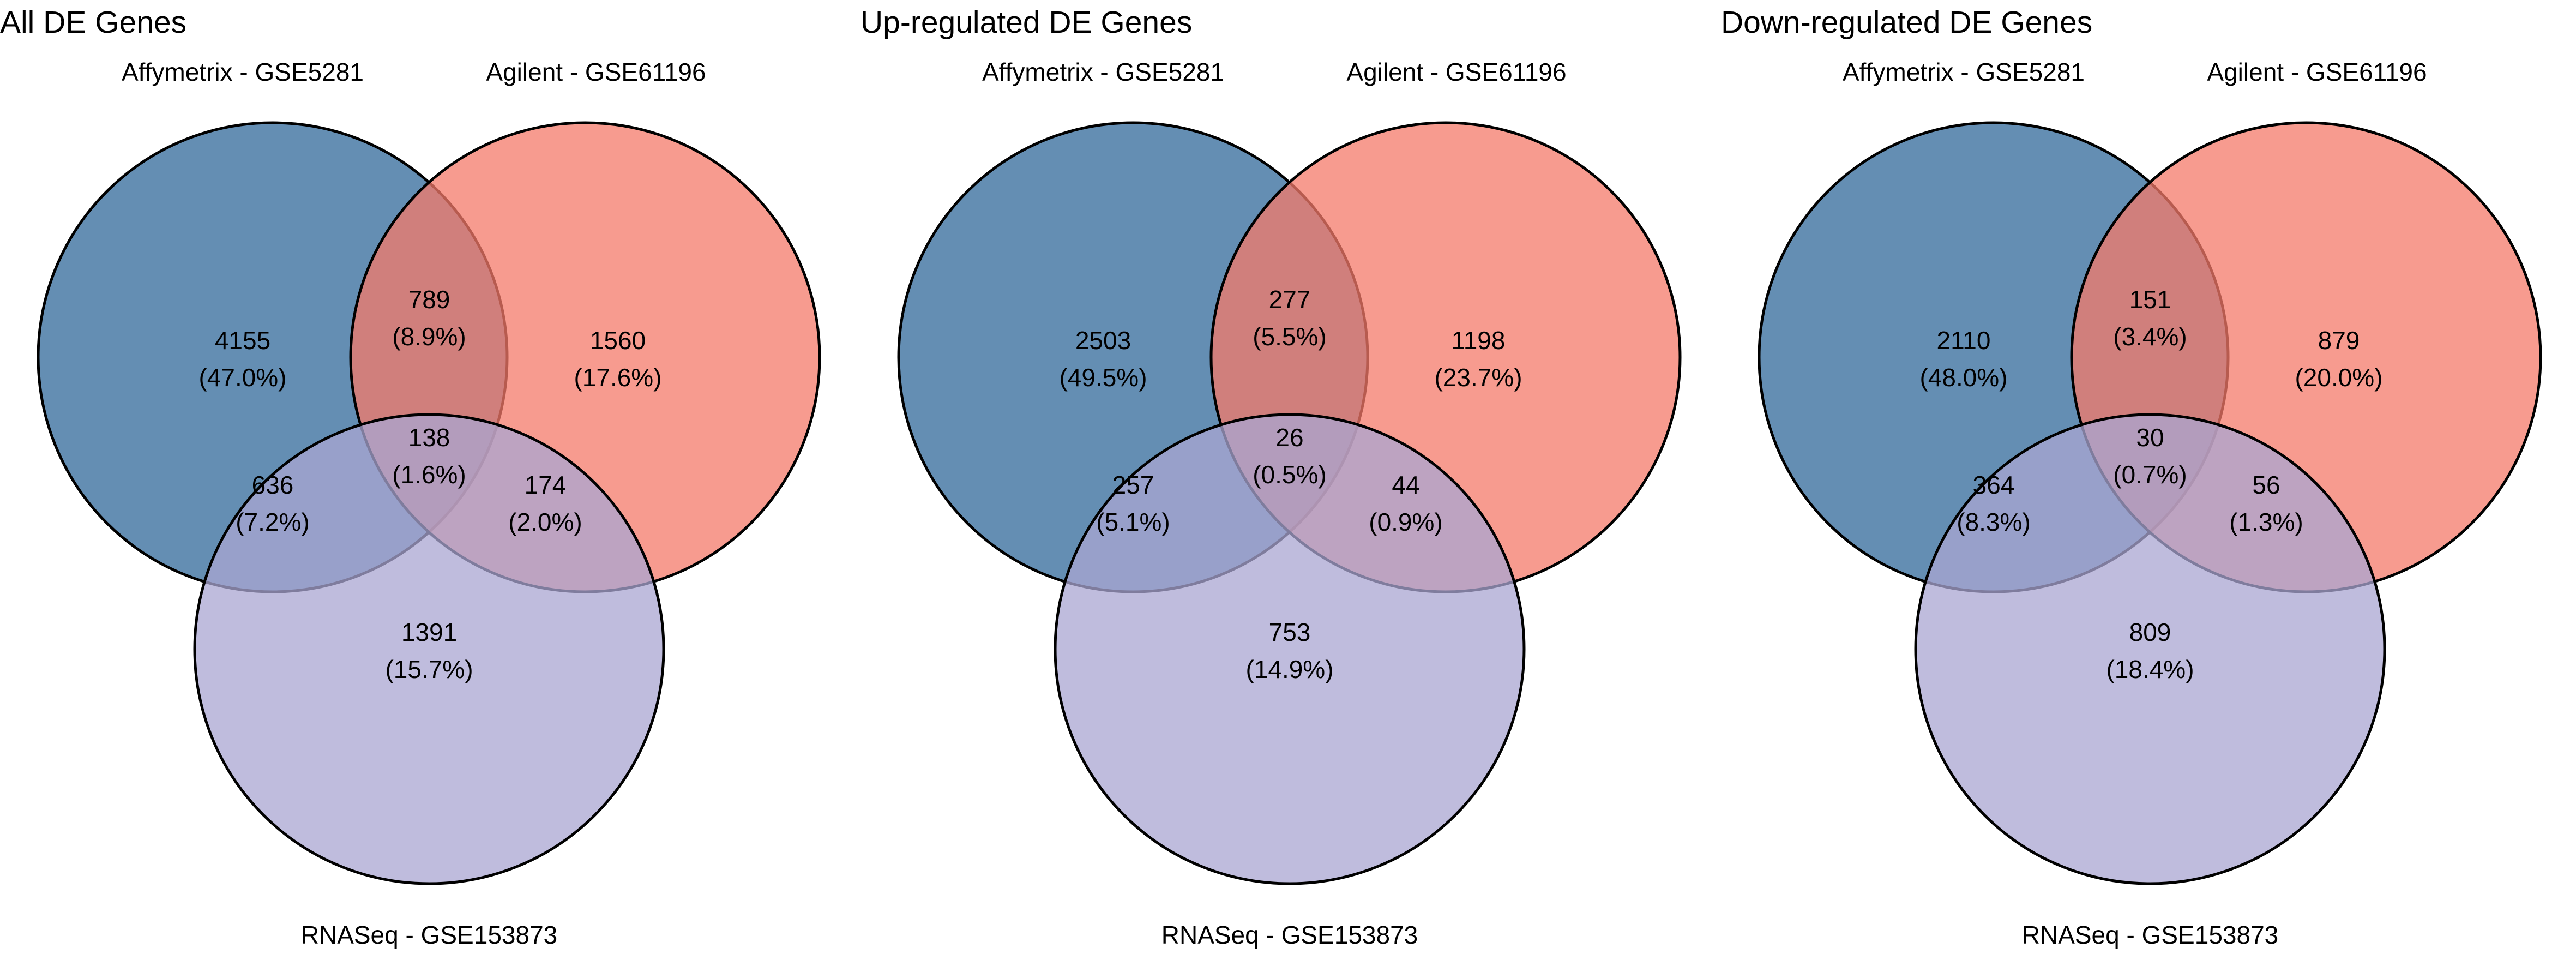 This screenshot has width=2576, height=966. What do you see at coordinates (1478, 377) in the screenshot?
I see `region-agilent-only-percent: (23.7%)` at bounding box center [1478, 377].